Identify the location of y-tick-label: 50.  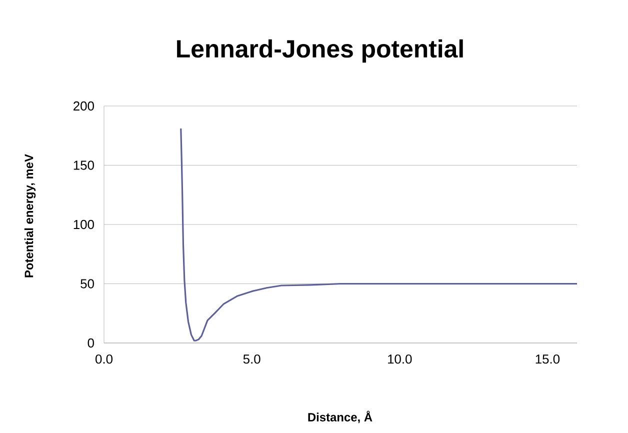
(87, 283).